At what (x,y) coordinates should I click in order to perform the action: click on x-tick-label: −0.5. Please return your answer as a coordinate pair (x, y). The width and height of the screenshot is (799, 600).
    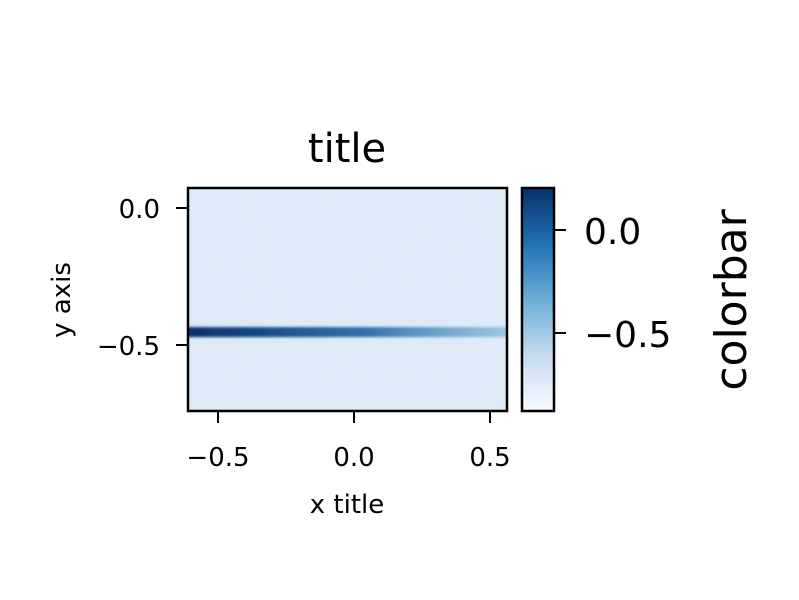
    Looking at the image, I should click on (217, 458).